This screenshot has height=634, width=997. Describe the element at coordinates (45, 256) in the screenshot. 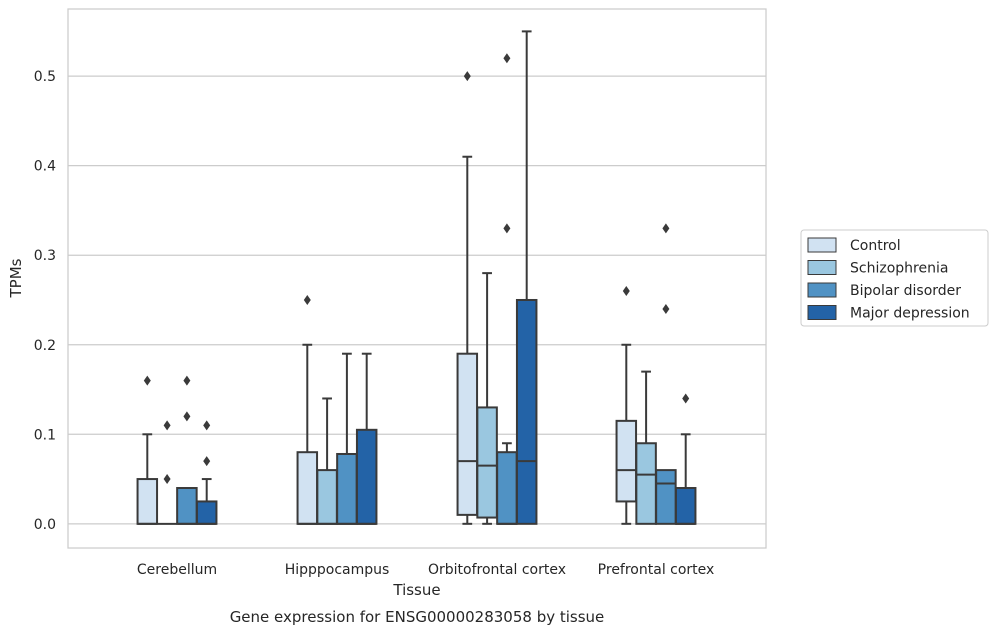

I see `y-tick-label: 0.3` at that location.